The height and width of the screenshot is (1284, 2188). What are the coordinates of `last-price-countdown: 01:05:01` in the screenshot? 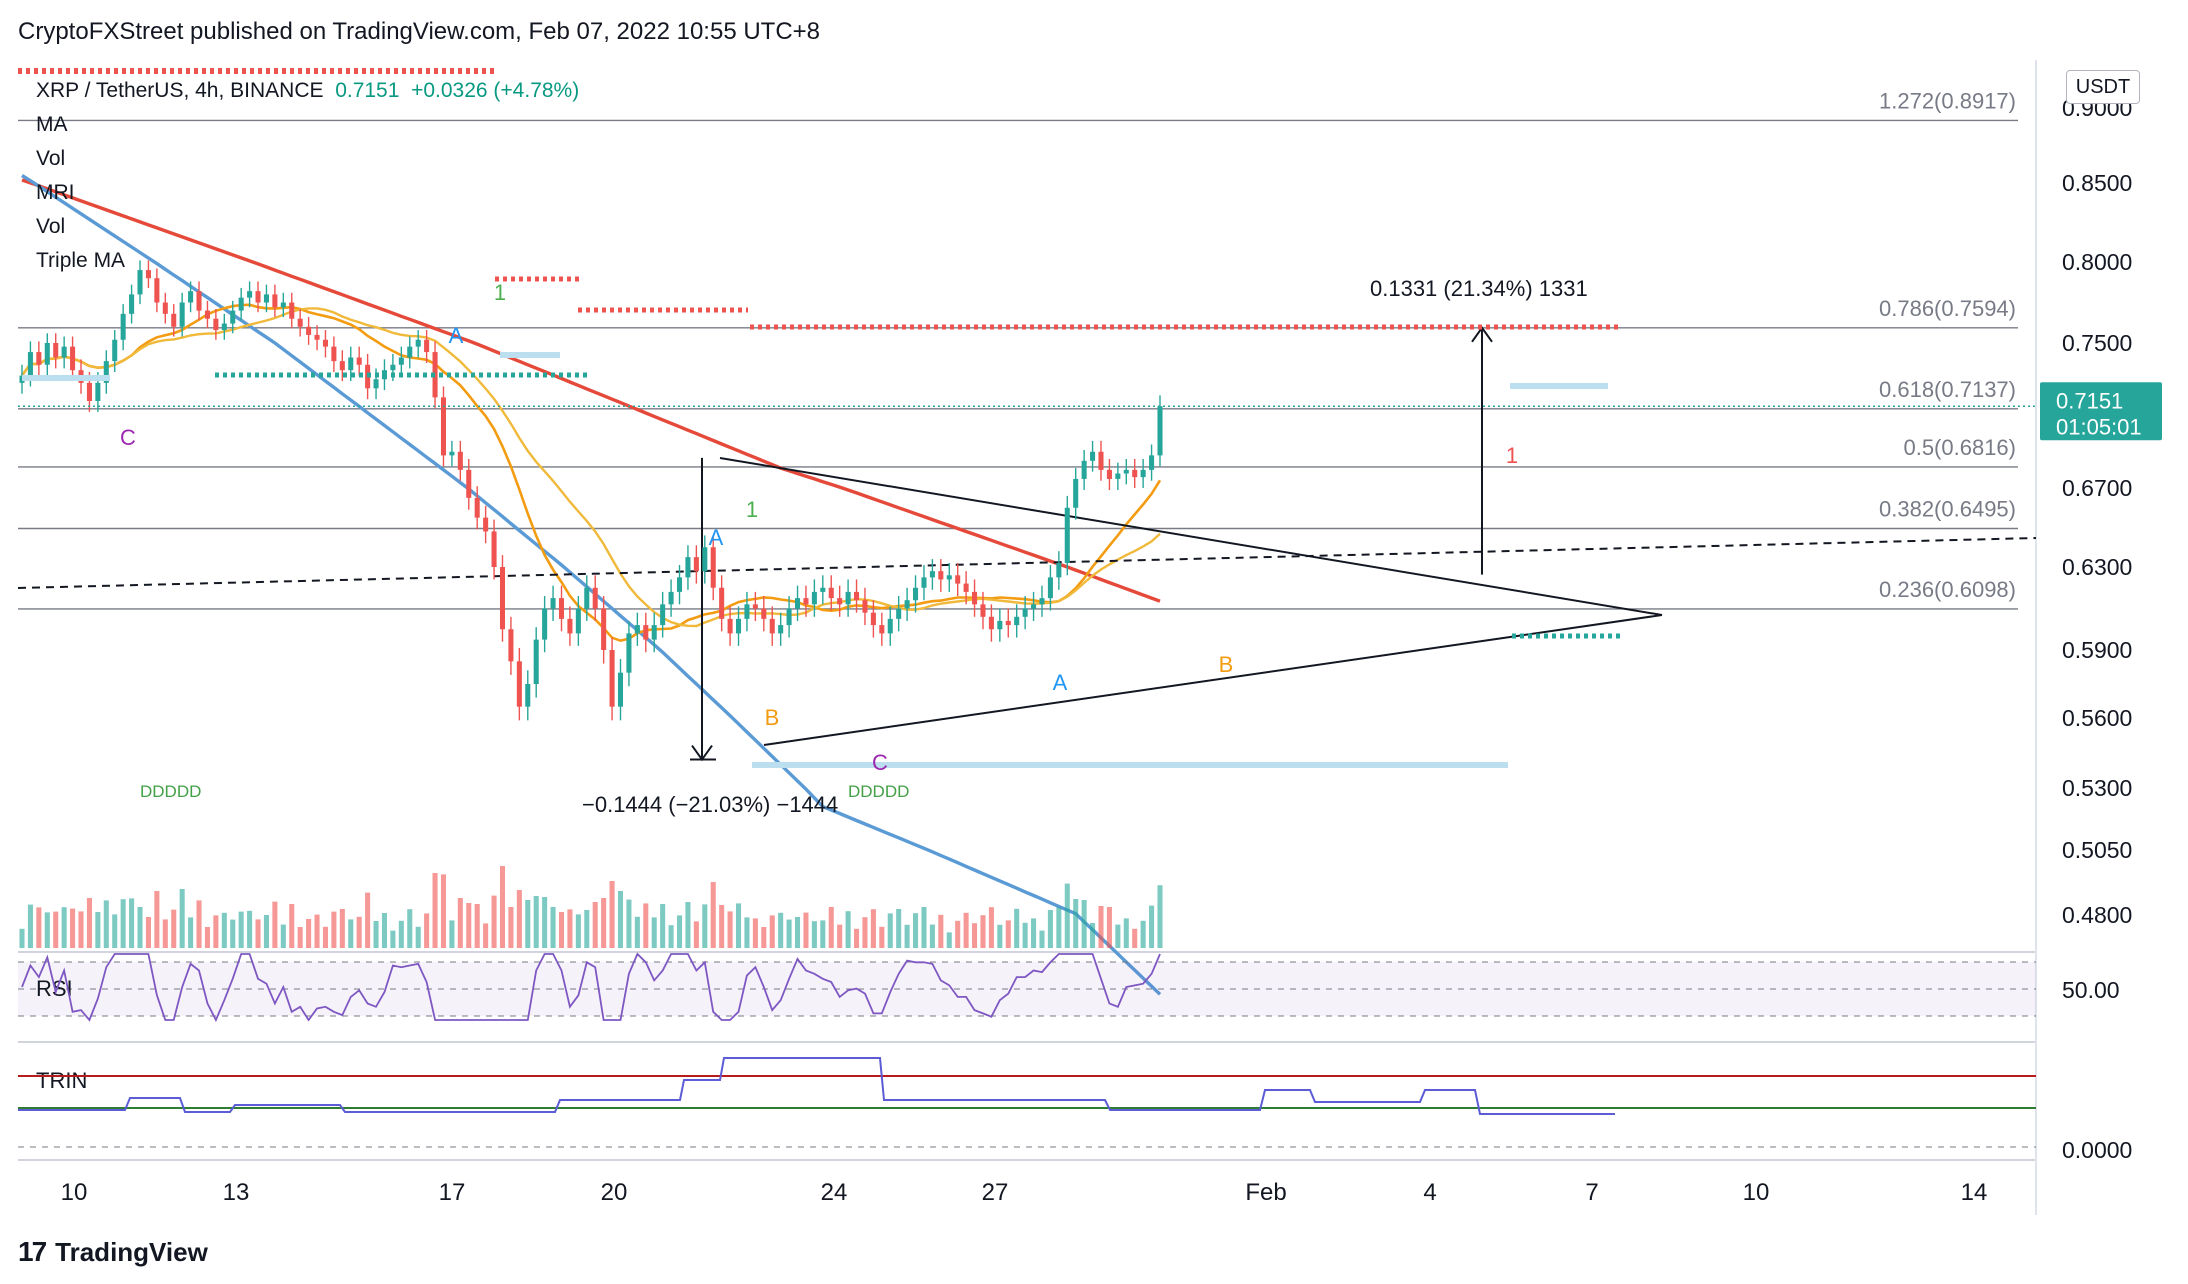 It's located at (2099, 426).